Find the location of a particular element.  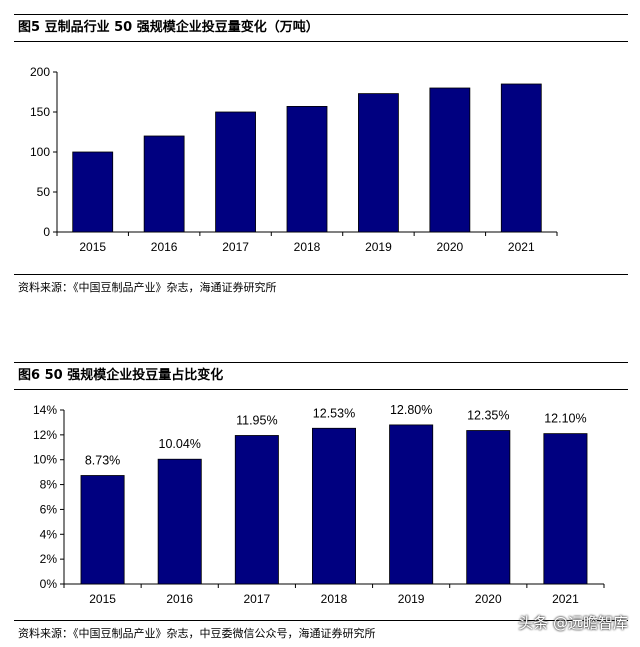

data-label: 12.10% is located at coordinates (565, 419).